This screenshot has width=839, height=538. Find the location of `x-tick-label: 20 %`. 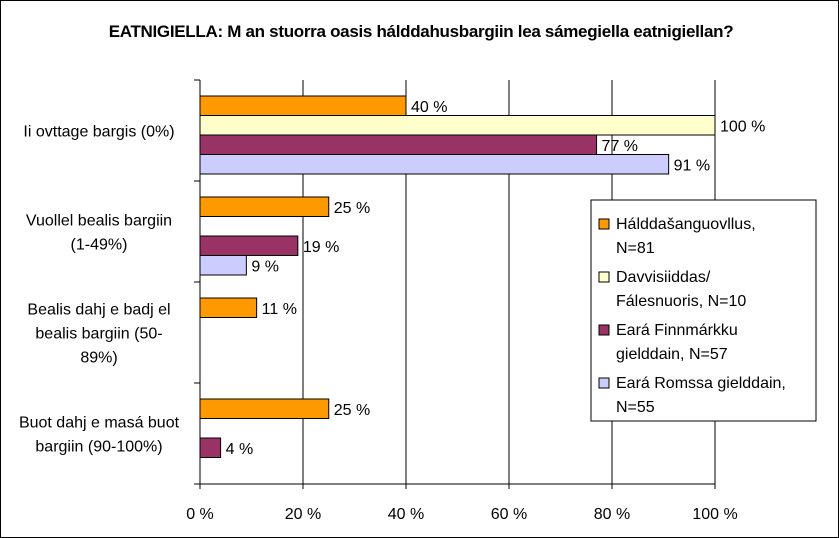

x-tick-label: 20 % is located at coordinates (303, 514).